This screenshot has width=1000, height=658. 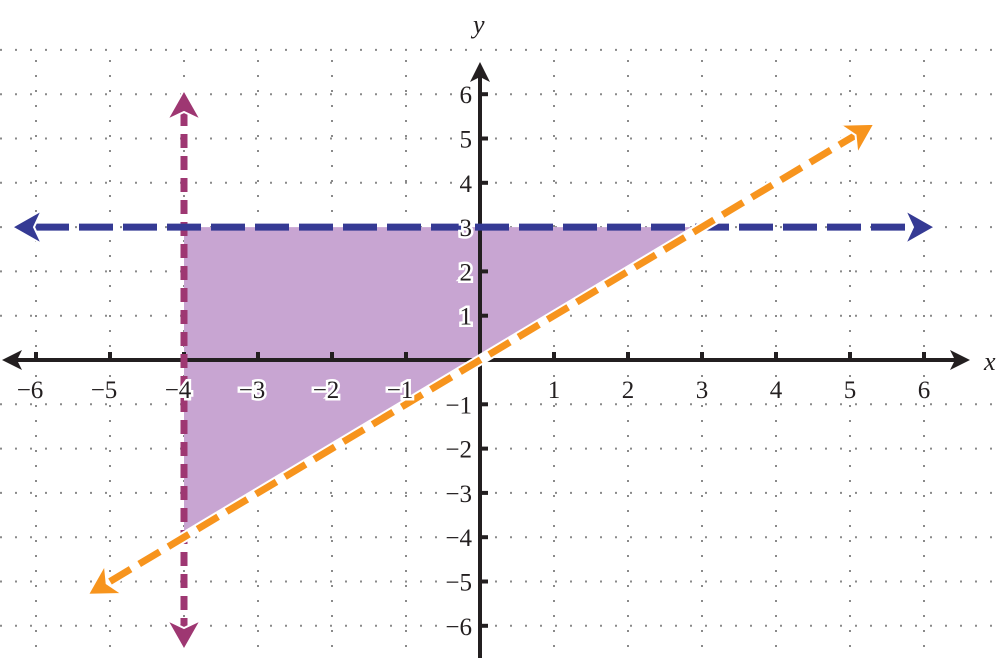 I want to click on x-axis-arrow-right, so click(x=960, y=360).